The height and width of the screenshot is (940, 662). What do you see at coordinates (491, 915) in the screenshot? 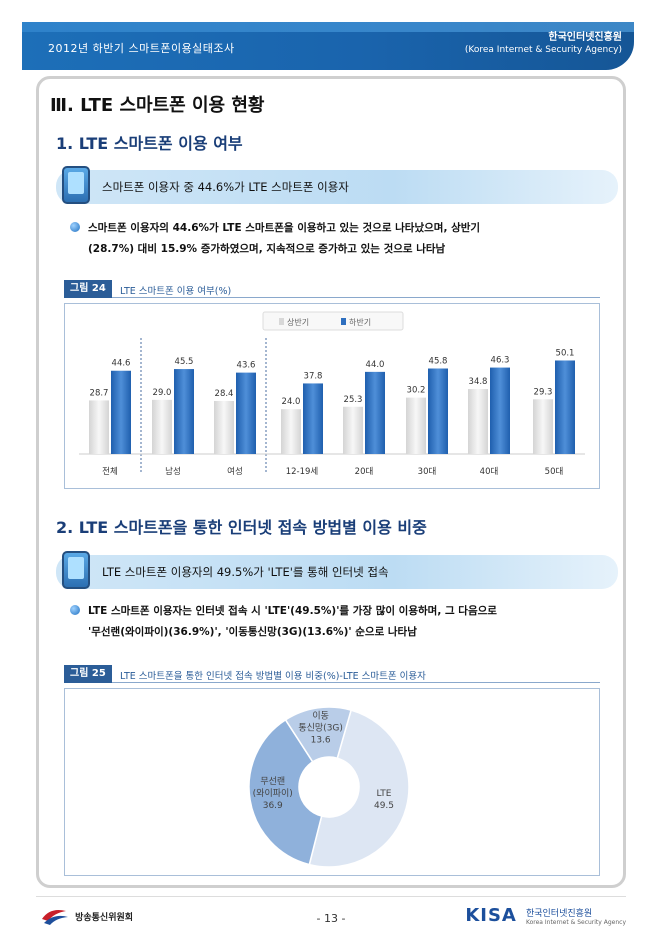
I see `kisa-logo: KISA` at bounding box center [491, 915].